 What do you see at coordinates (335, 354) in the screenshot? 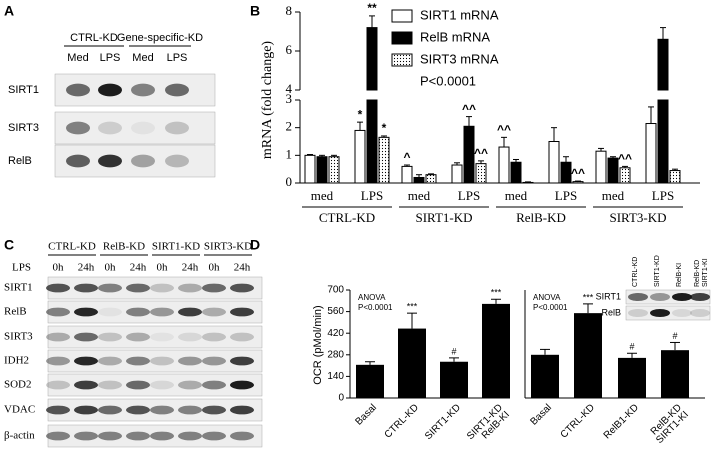
I see `y-tick-label: 280` at bounding box center [335, 354].